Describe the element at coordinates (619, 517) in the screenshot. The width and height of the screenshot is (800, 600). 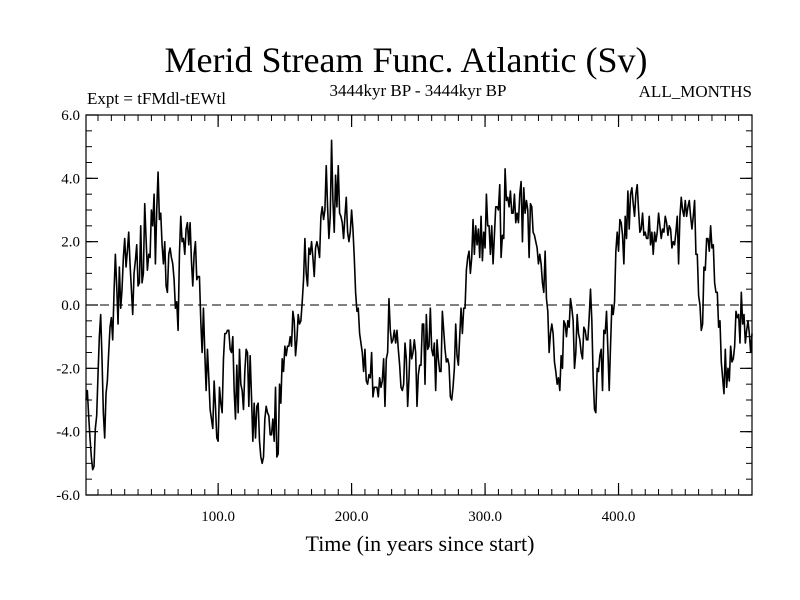
I see `x-tick-label: 400.0` at that location.